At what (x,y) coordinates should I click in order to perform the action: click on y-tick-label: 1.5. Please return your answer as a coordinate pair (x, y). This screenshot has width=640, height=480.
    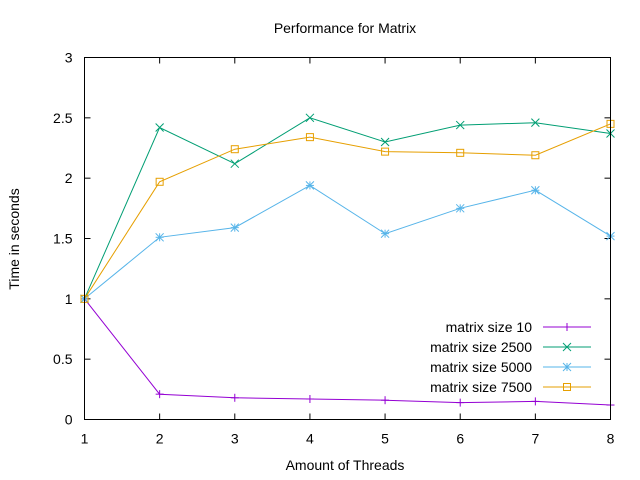
    Looking at the image, I should click on (63, 239).